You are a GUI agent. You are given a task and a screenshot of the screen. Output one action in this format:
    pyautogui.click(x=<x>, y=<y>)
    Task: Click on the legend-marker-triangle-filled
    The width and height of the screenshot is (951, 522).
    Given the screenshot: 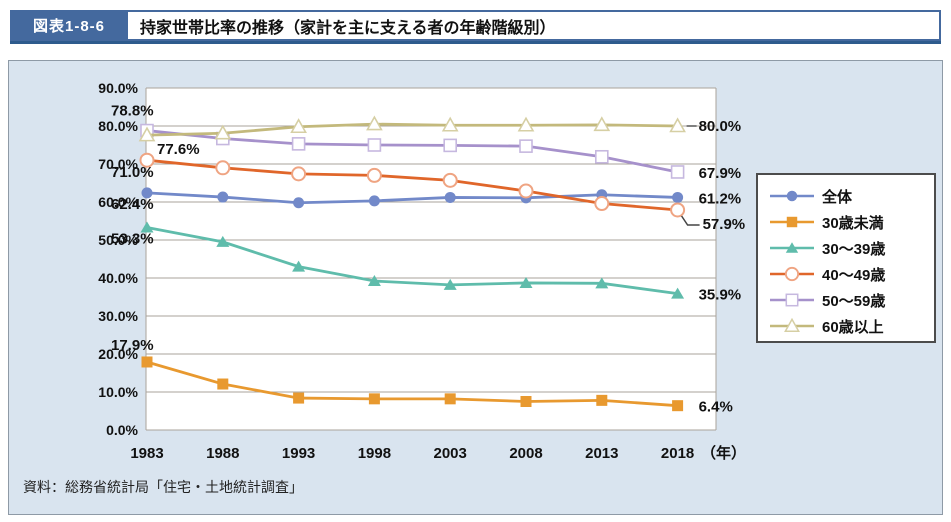 What is the action you would take?
    pyautogui.click(x=792, y=247)
    